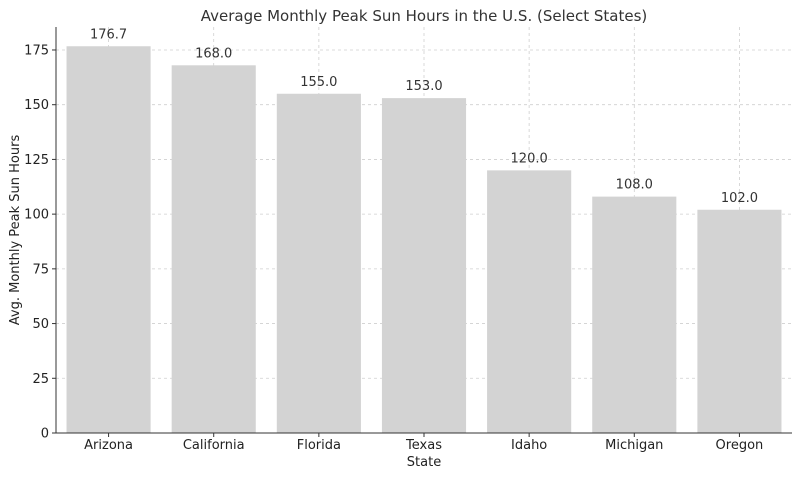 The height and width of the screenshot is (477, 800). Describe the element at coordinates (40, 379) in the screenshot. I see `y-tick-label: 25` at that location.